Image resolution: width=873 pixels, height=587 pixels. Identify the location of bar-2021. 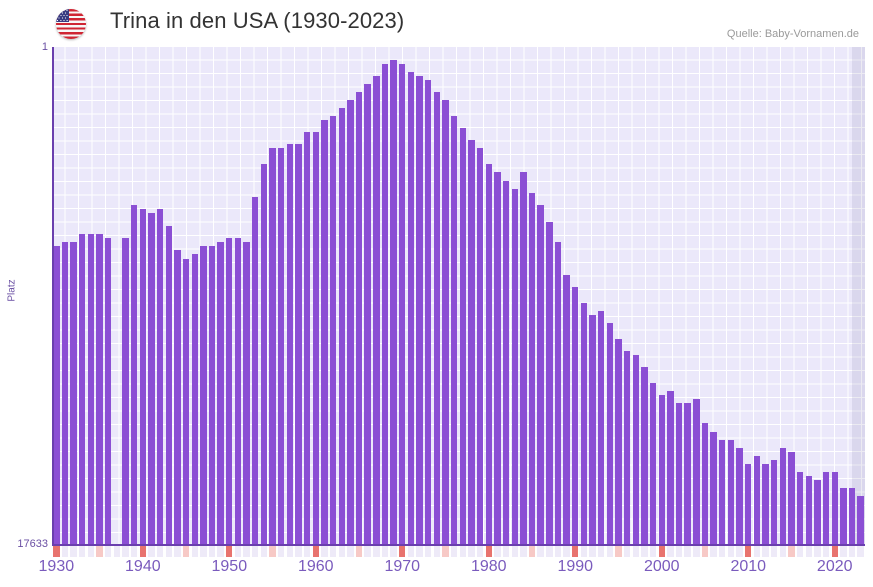
(843, 516).